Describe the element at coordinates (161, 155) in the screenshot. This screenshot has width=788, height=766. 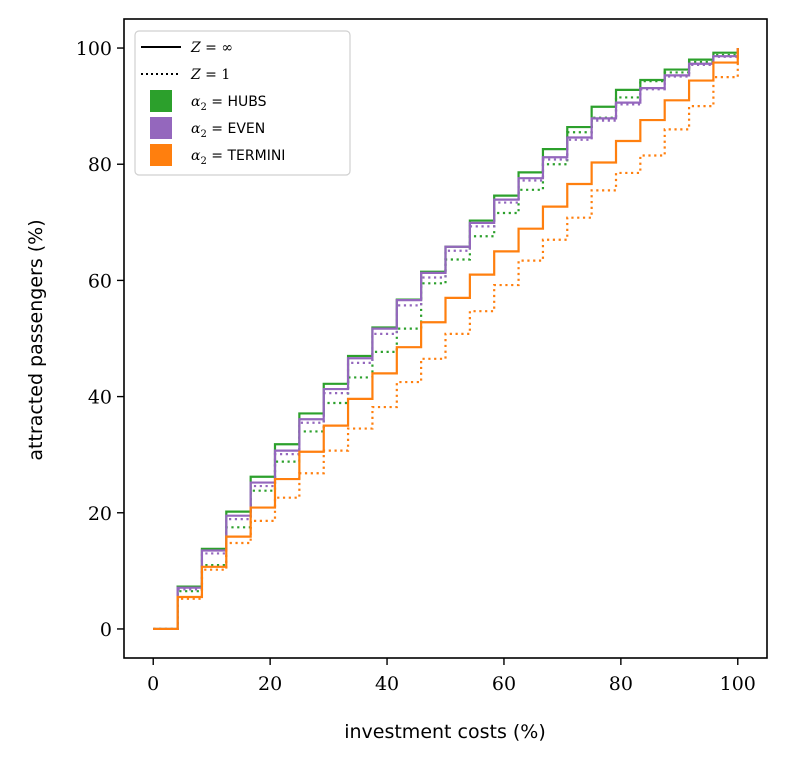
I see `legend-patch-termini` at that location.